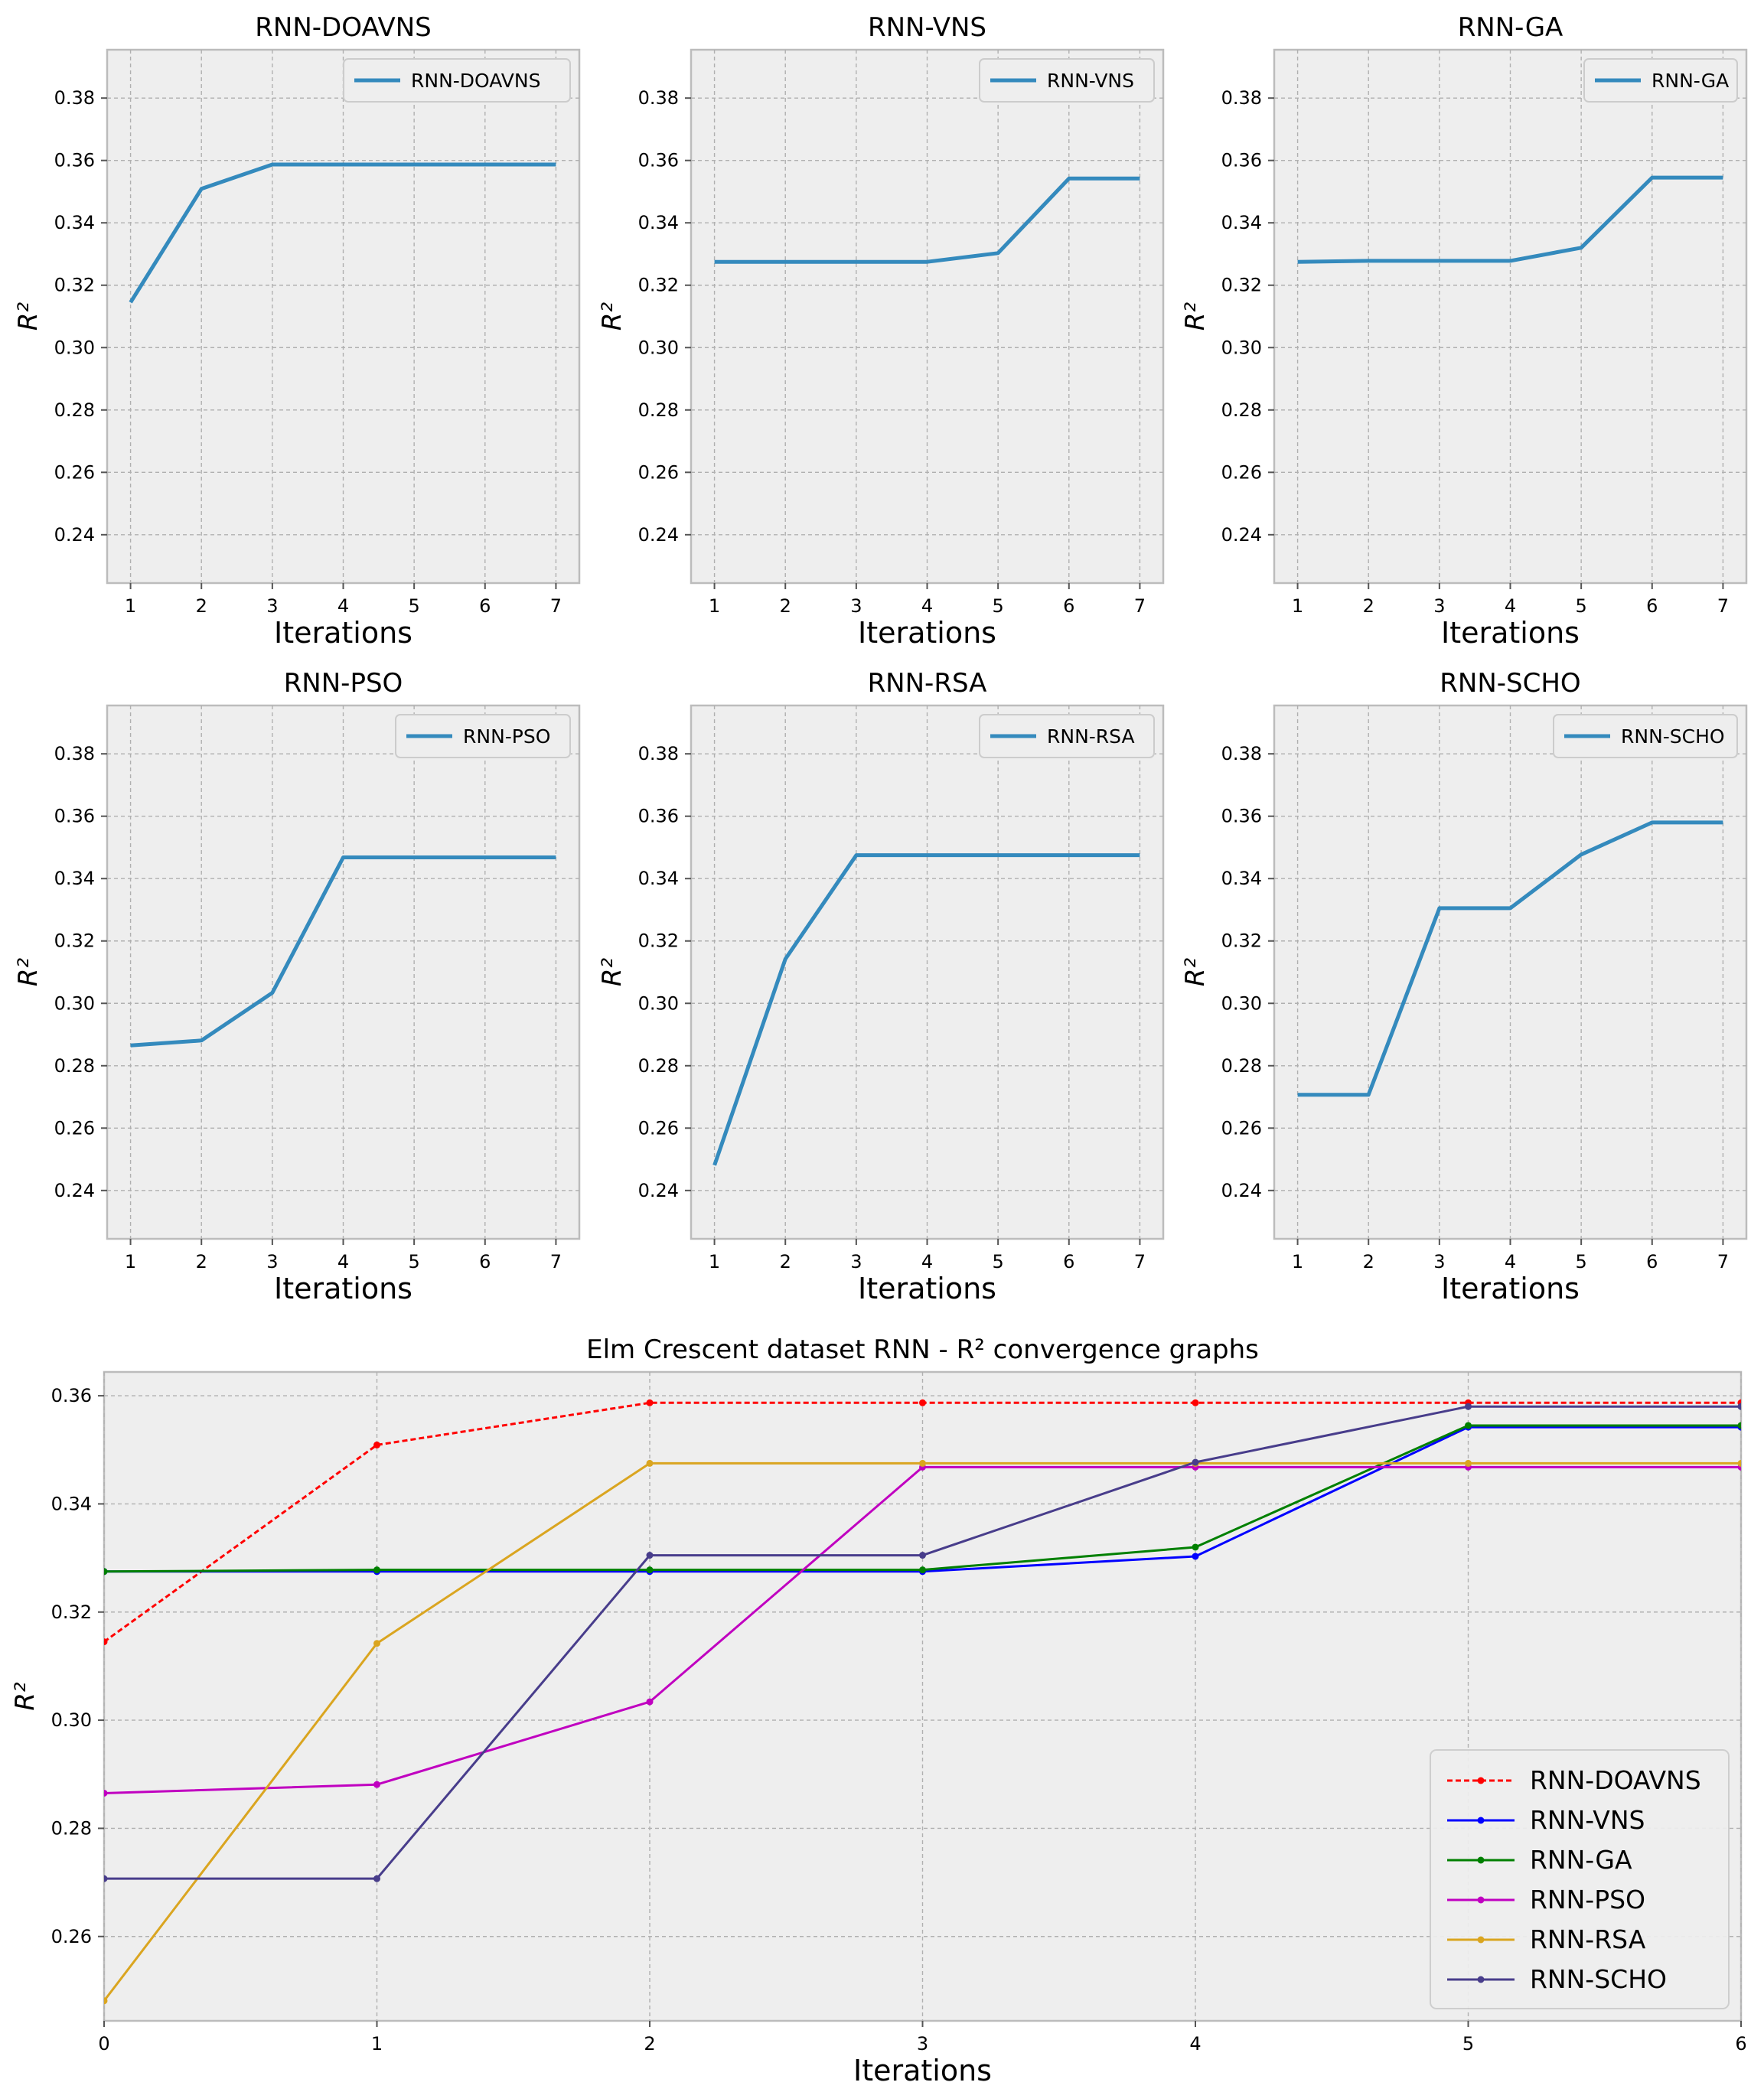 The height and width of the screenshot is (2092, 1764). Describe the element at coordinates (1615, 1780) in the screenshot. I see `legend-label: RNN-DOAVNS` at that location.